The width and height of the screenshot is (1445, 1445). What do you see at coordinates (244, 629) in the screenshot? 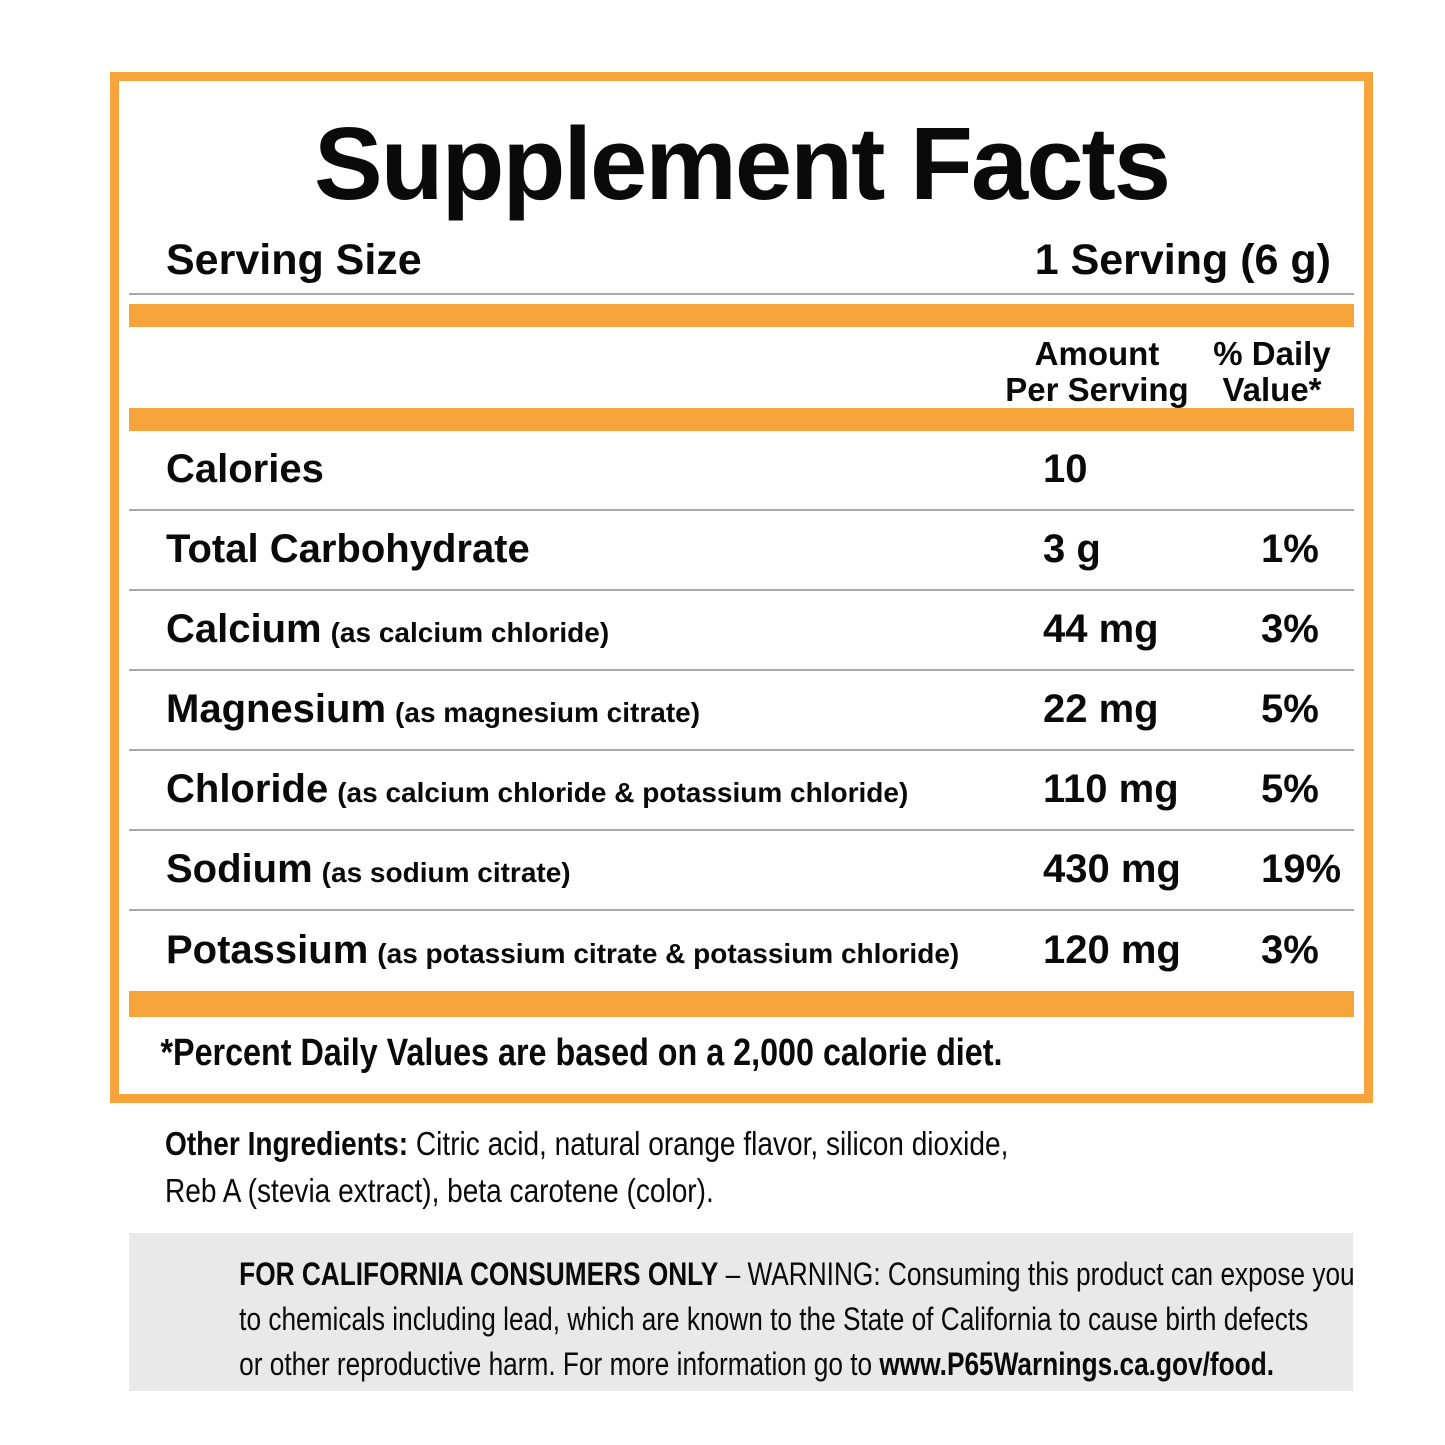
I see `nutrient-name: Calcium` at bounding box center [244, 629].